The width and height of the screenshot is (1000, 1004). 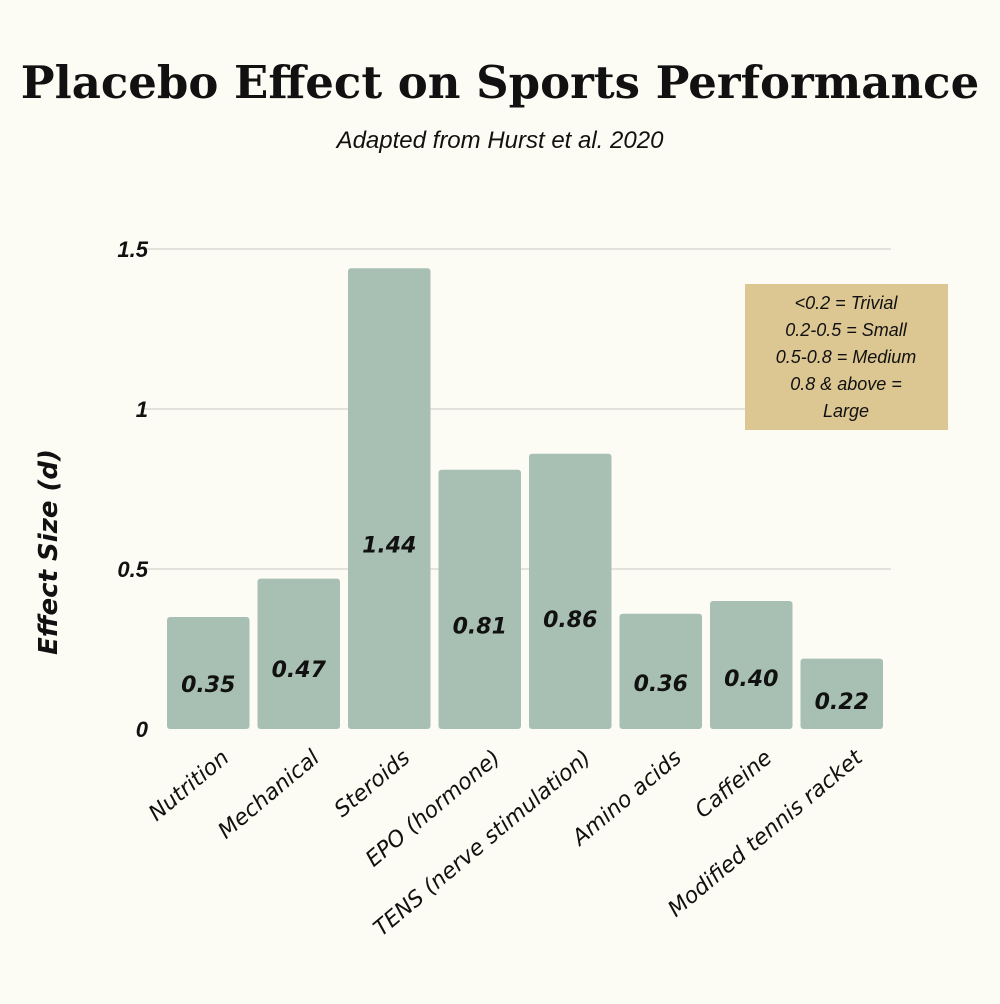 What do you see at coordinates (142, 729) in the screenshot?
I see `y-tick-label: 0` at bounding box center [142, 729].